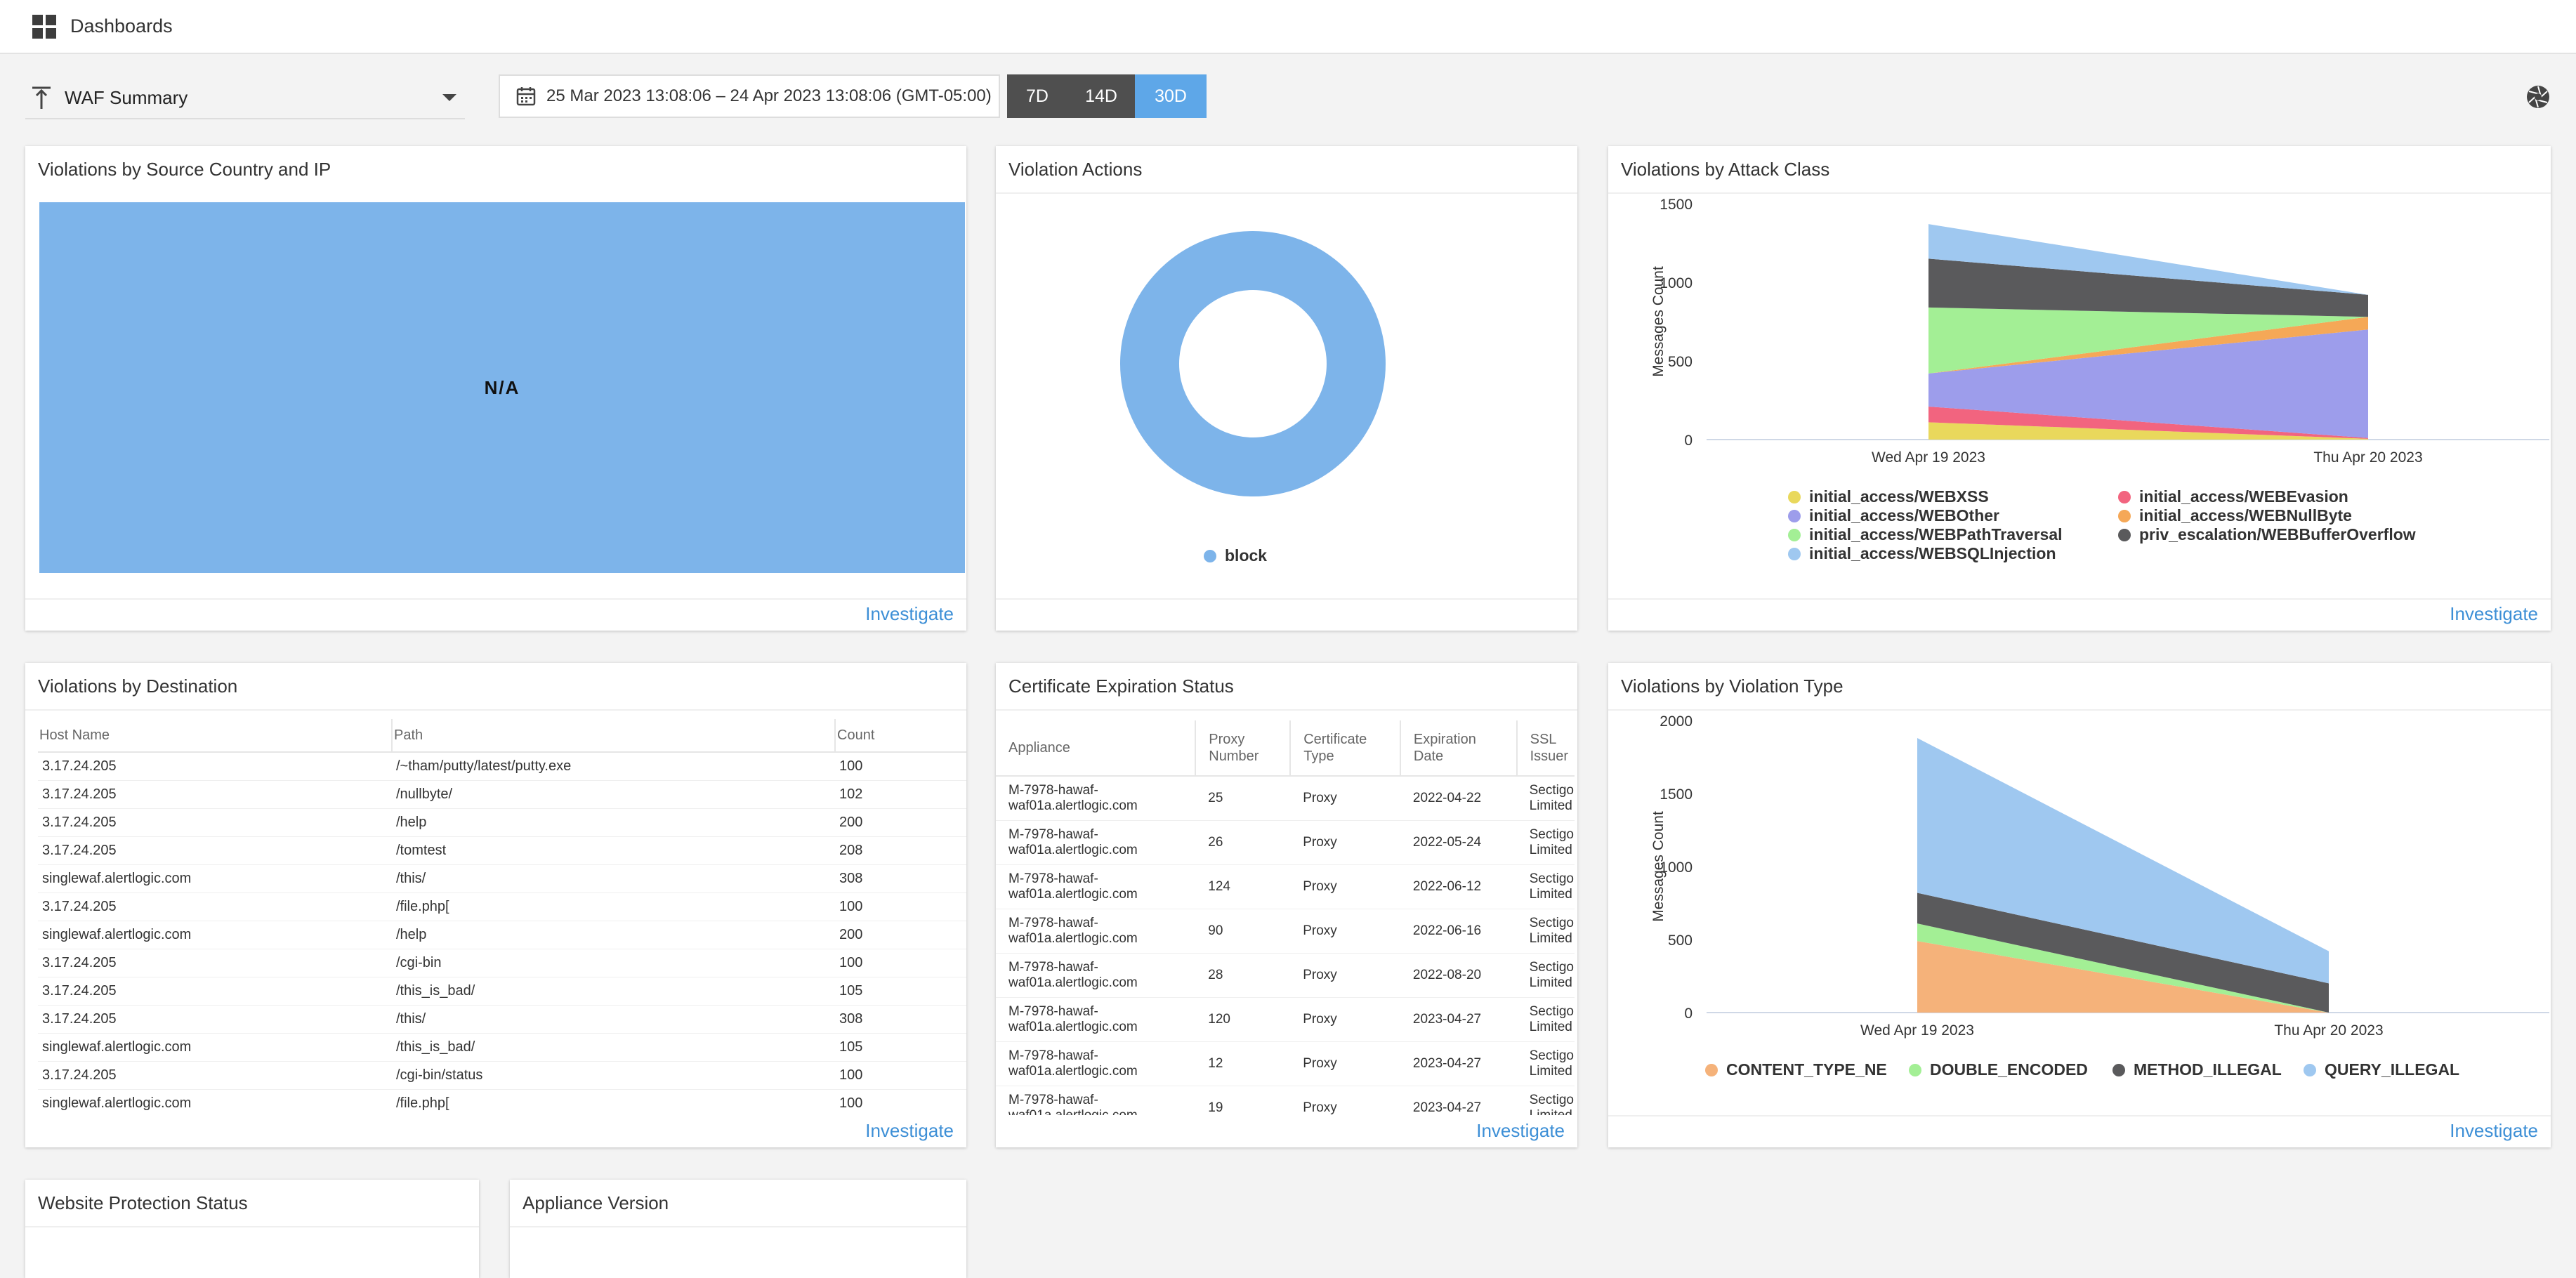  What do you see at coordinates (1428, 756) in the screenshot?
I see `column-header-line: Date` at bounding box center [1428, 756].